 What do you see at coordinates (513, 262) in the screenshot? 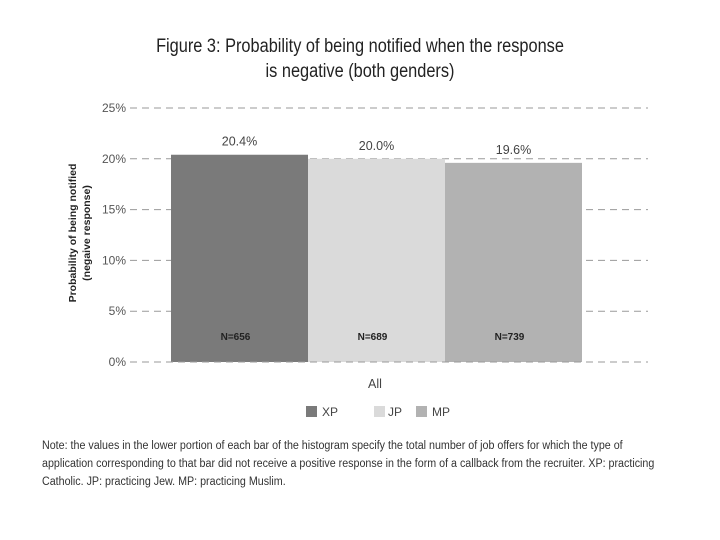
I see `bar-mp` at bounding box center [513, 262].